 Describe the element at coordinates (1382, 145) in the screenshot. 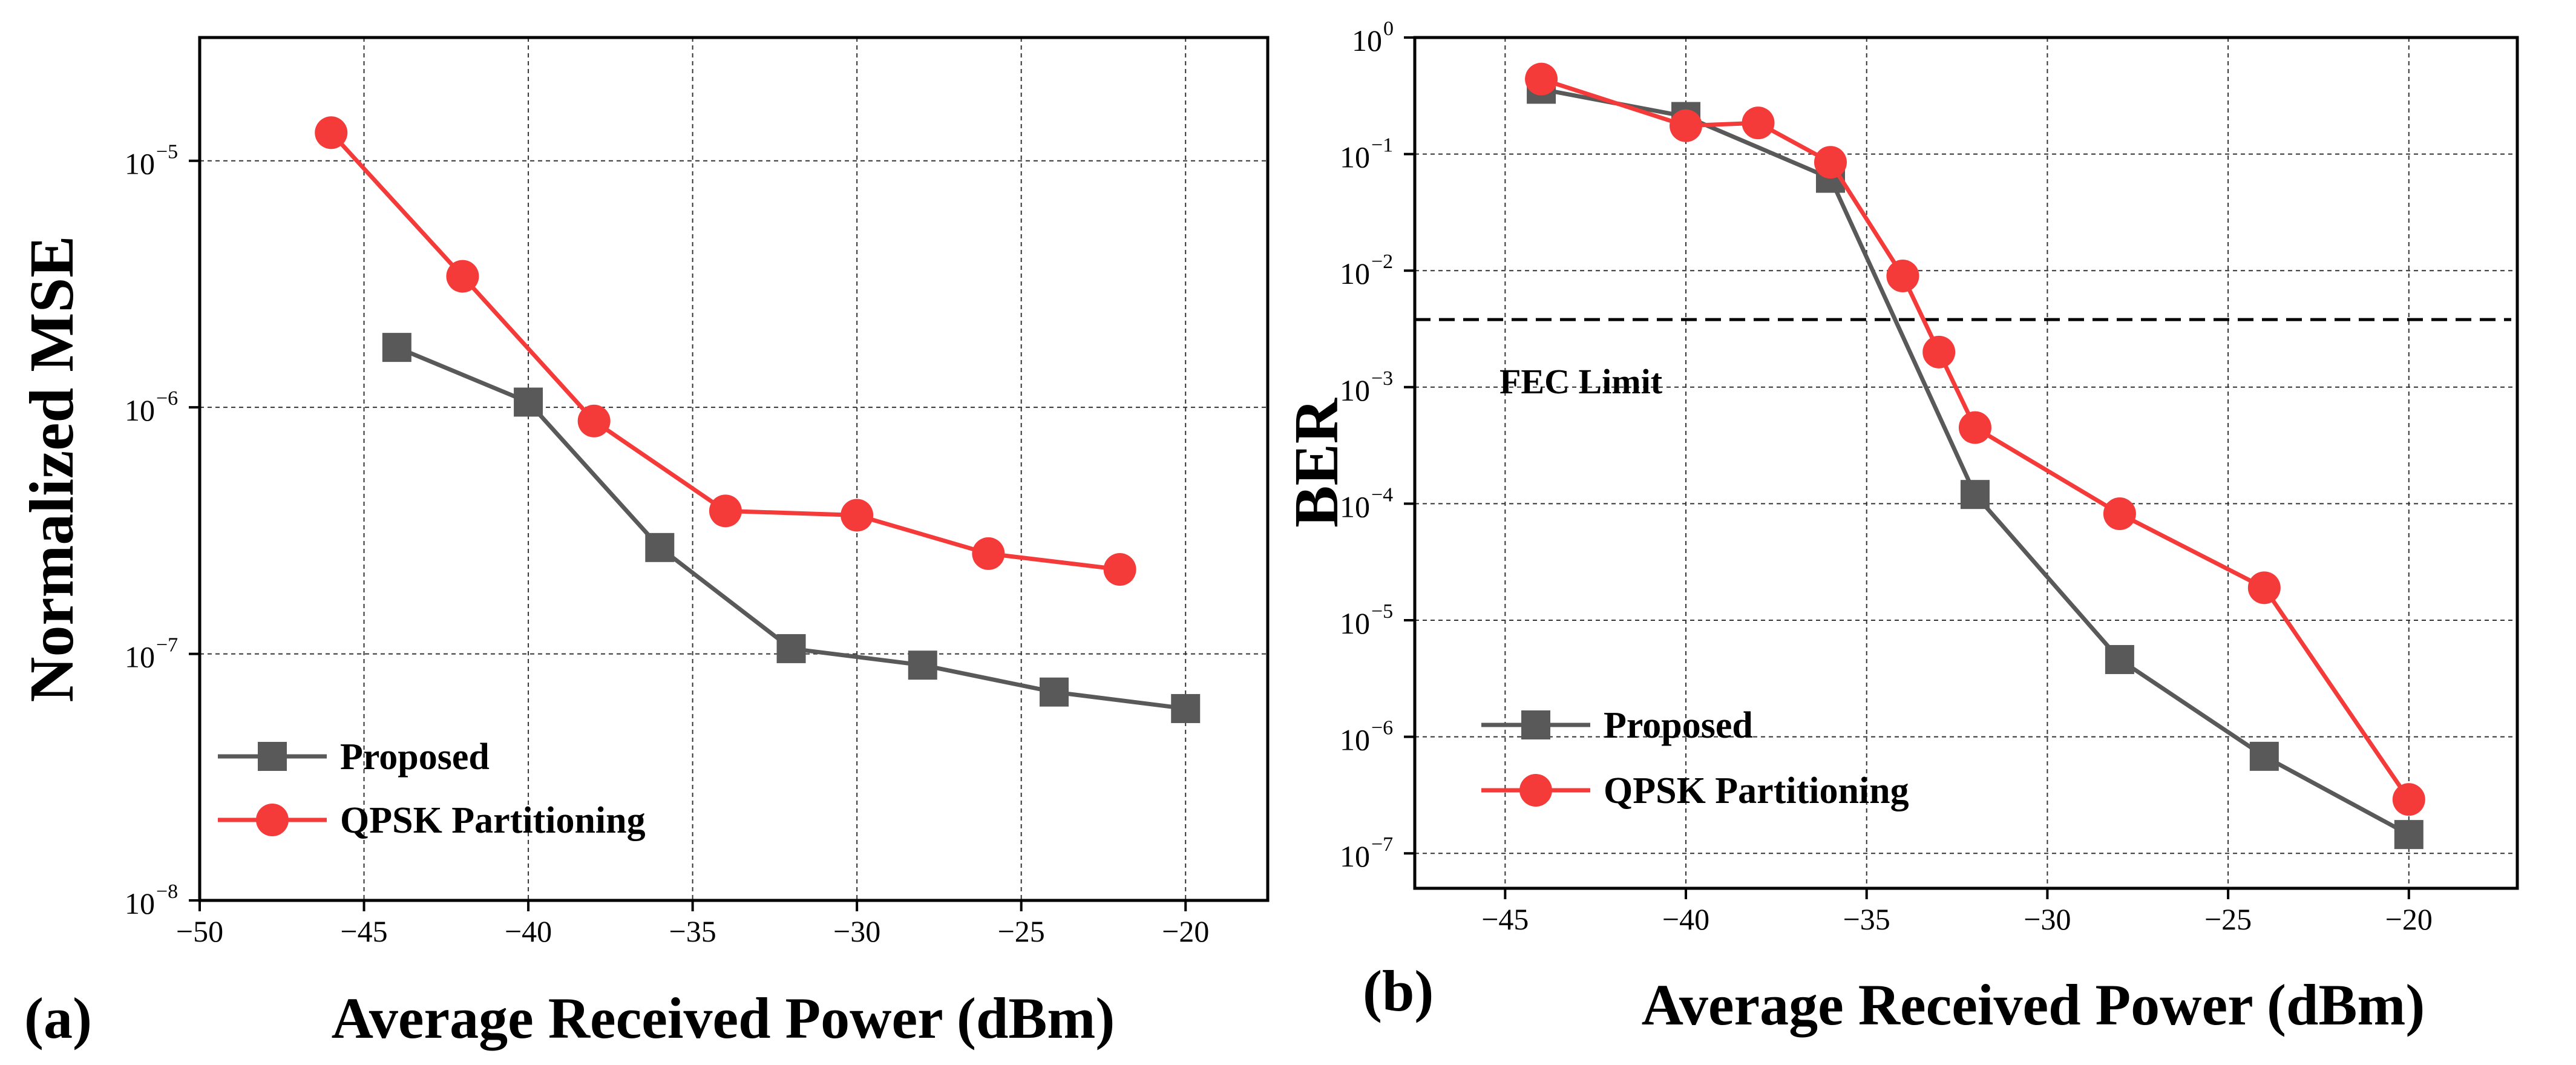

I see `y-tick-exponent: −1` at that location.